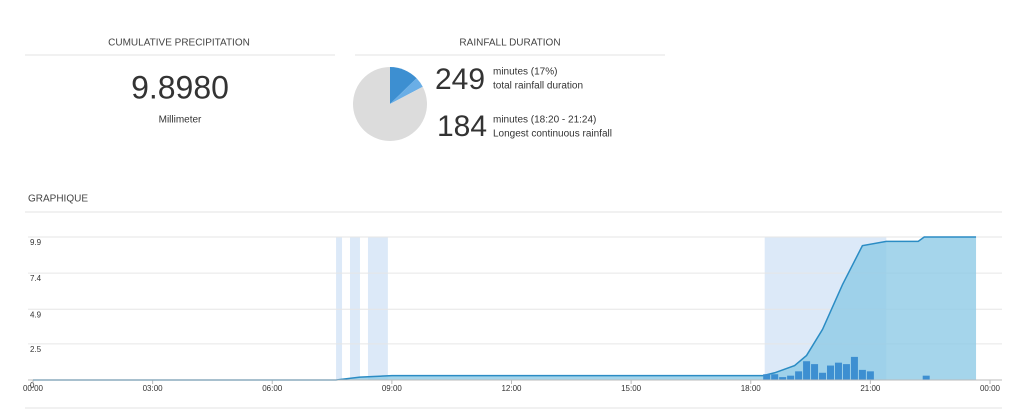 Image resolution: width=1024 pixels, height=419 pixels. Describe the element at coordinates (36, 349) in the screenshot. I see `y-tick-label: 2.5` at that location.